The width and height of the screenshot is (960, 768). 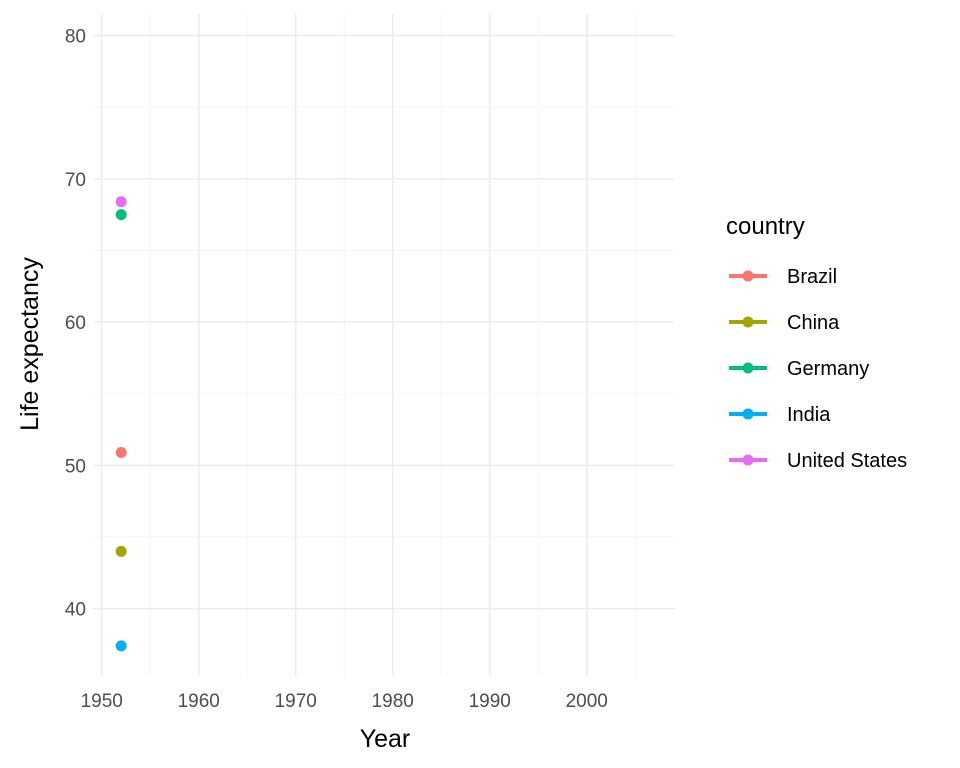 I want to click on data-series, so click(x=121, y=424).